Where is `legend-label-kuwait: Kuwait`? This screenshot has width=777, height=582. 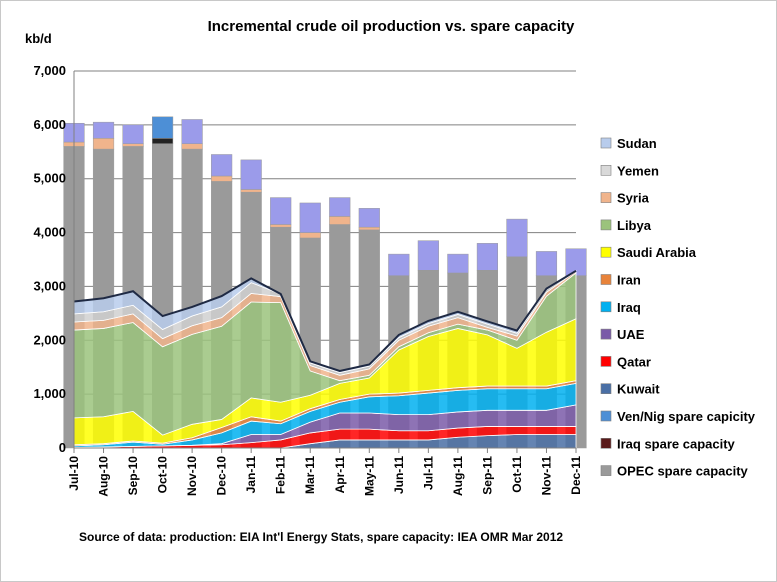
legend-label-kuwait: Kuwait is located at coordinates (638, 389).